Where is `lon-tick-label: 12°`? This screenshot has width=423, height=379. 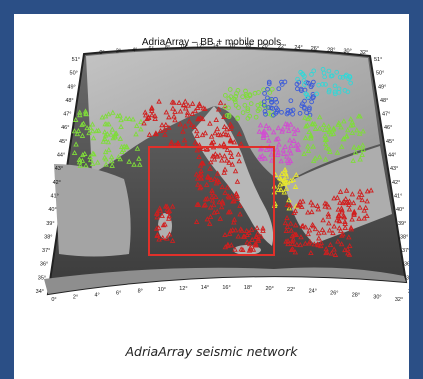 lon-tick-label: 12° is located at coordinates (200, 47).